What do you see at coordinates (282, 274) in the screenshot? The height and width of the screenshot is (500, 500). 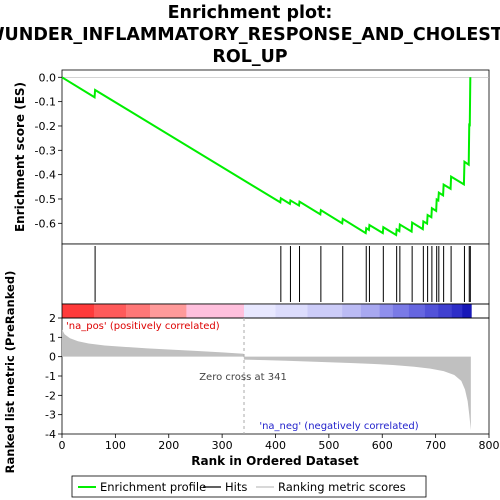 I see `hit-markers` at bounding box center [282, 274].